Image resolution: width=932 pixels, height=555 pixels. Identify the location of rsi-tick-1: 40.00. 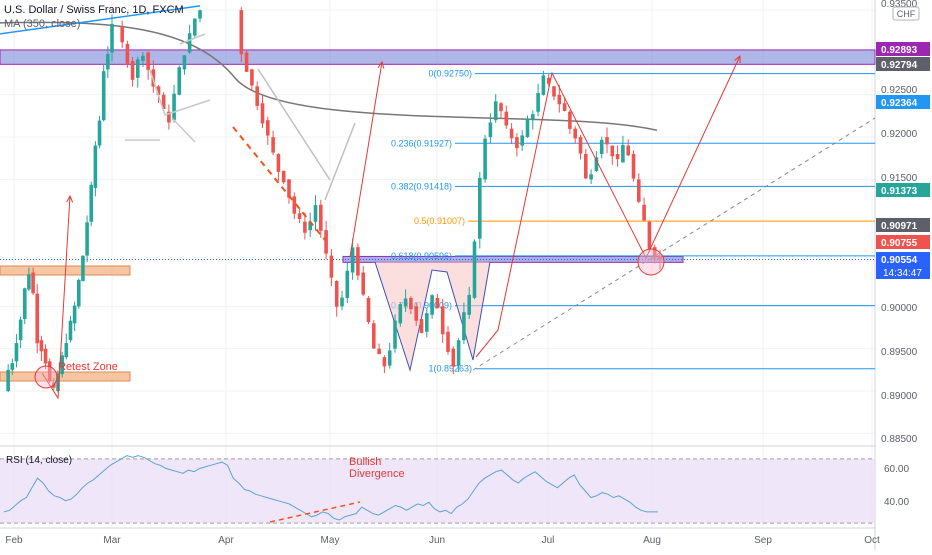
(896, 502).